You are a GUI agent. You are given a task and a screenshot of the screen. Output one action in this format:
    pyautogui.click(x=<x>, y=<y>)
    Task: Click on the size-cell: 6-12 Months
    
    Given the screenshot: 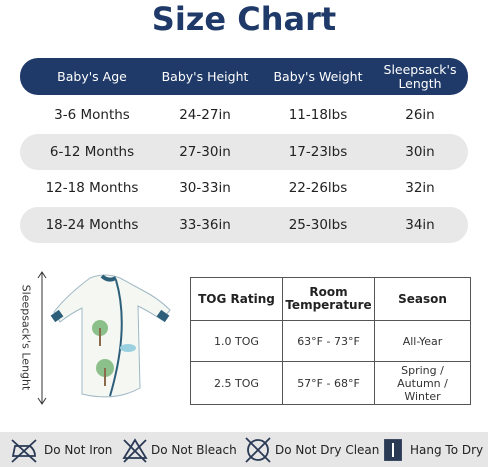 What is the action you would take?
    pyautogui.click(x=92, y=151)
    